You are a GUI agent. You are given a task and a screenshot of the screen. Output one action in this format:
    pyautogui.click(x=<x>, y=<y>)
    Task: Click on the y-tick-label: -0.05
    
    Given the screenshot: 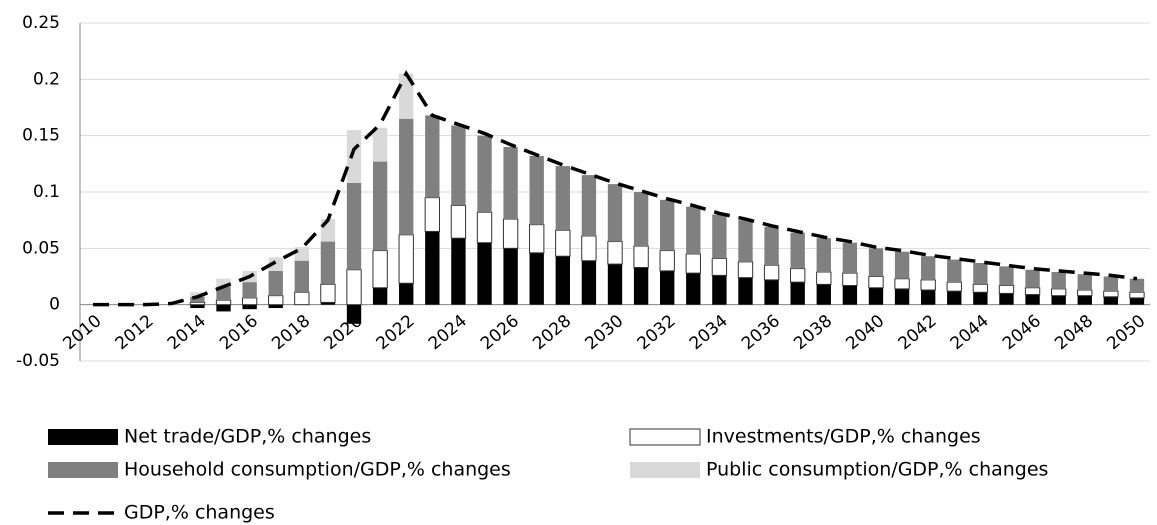 What is the action you would take?
    pyautogui.click(x=38, y=361)
    